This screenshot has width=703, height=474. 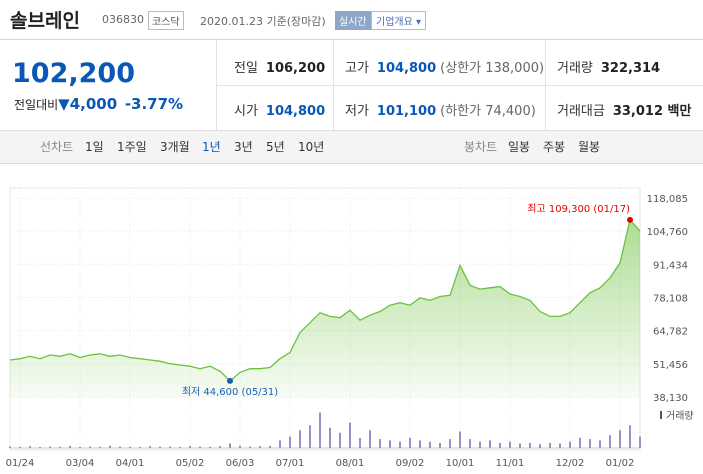 What do you see at coordinates (351, 147) in the screenshot?
I see `tab-bar` at bounding box center [351, 147].